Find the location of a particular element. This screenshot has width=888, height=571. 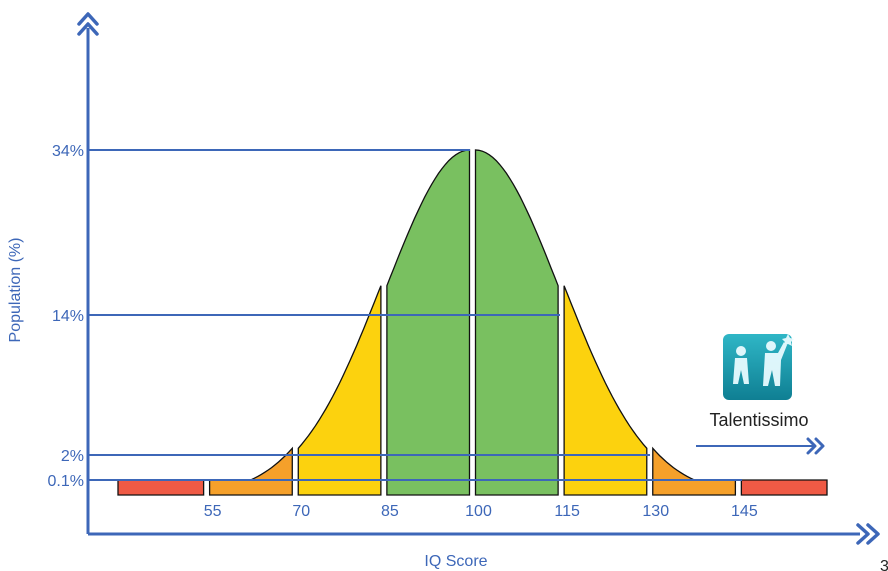

y-tick-label: 34% is located at coordinates (68, 151).